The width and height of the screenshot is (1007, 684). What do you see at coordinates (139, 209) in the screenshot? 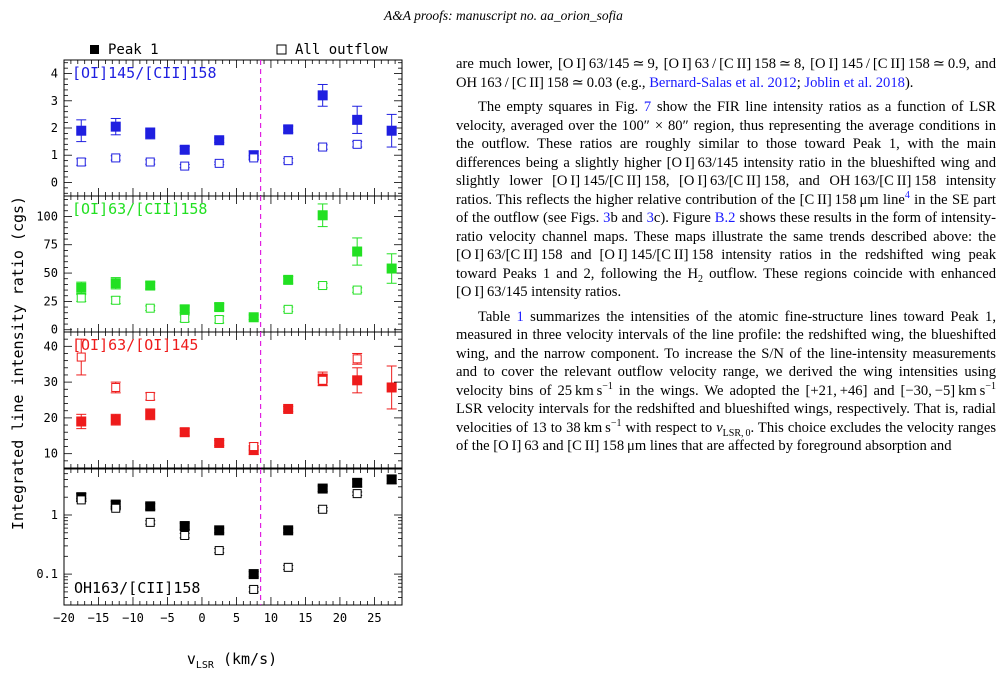
I see `panel-title: [OI]63/[CII]158` at bounding box center [139, 209].